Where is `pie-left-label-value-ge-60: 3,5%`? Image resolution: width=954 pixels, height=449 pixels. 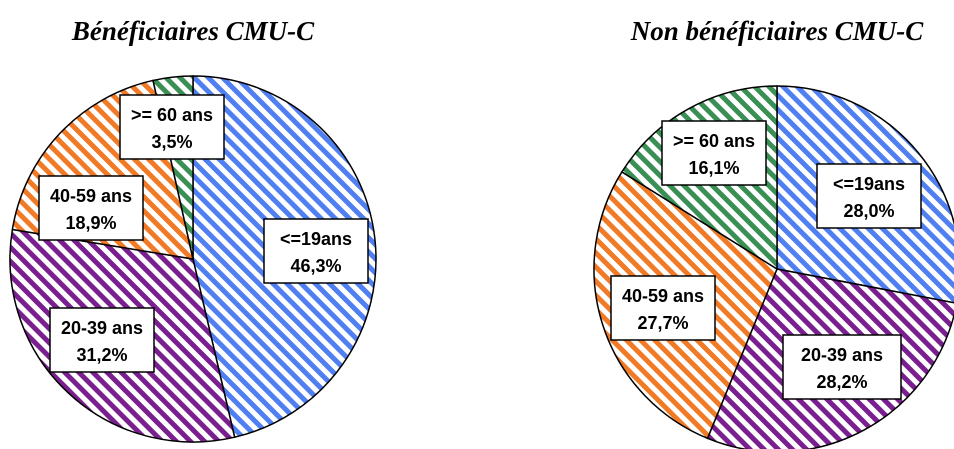
pie-left-label-value-ge-60: 3,5% is located at coordinates (171, 142).